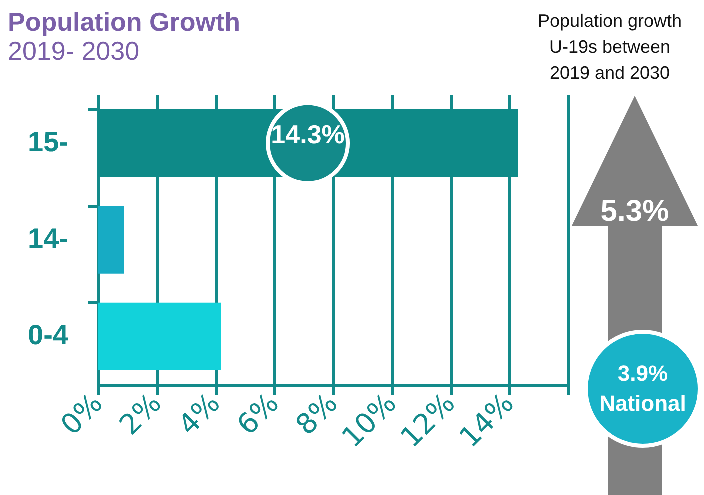  I want to click on data-label: 14.3%, so click(308, 134).